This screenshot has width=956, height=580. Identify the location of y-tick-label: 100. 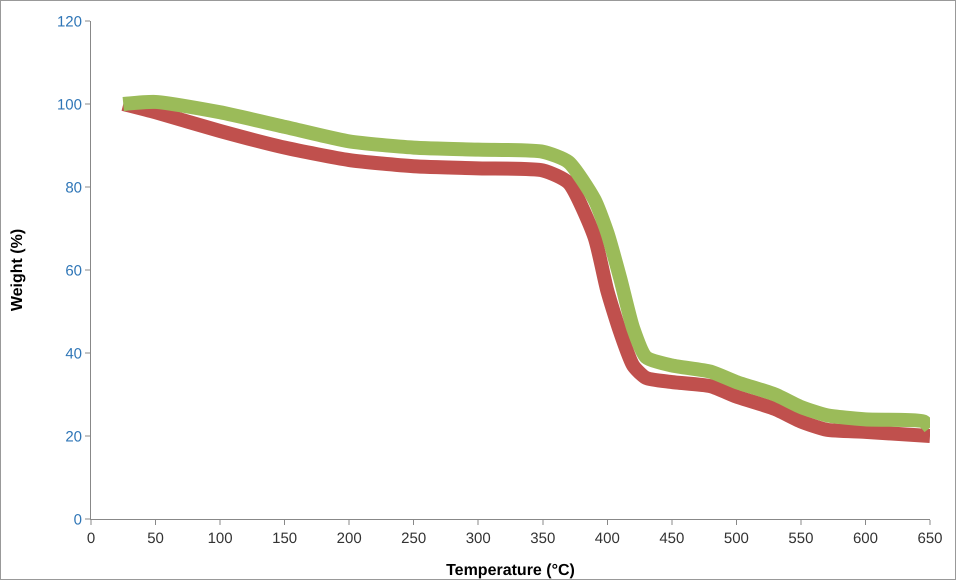
(69, 105).